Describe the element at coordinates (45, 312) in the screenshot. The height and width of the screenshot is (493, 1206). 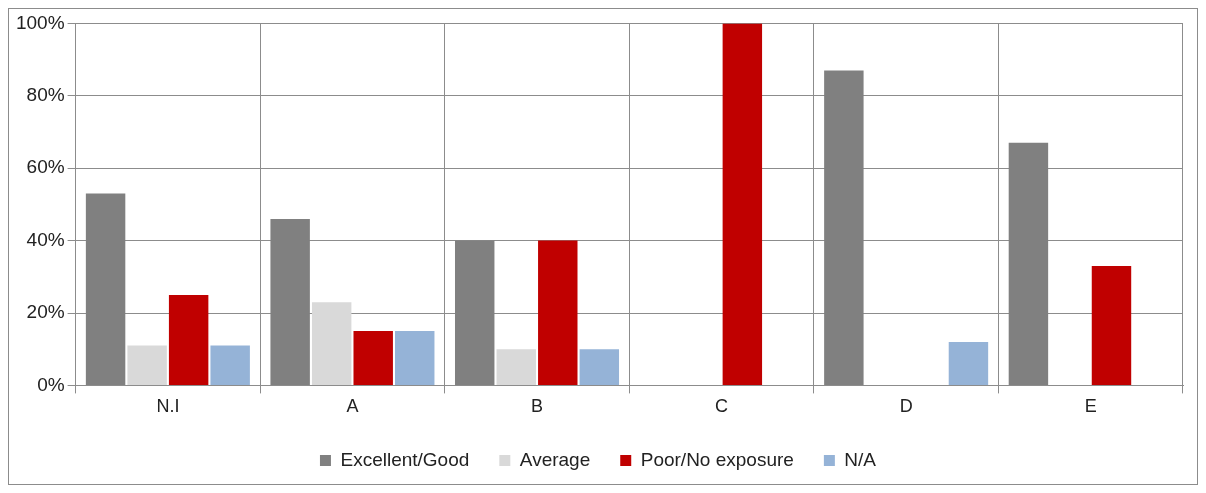
I see `y-tick-label: 20%` at that location.